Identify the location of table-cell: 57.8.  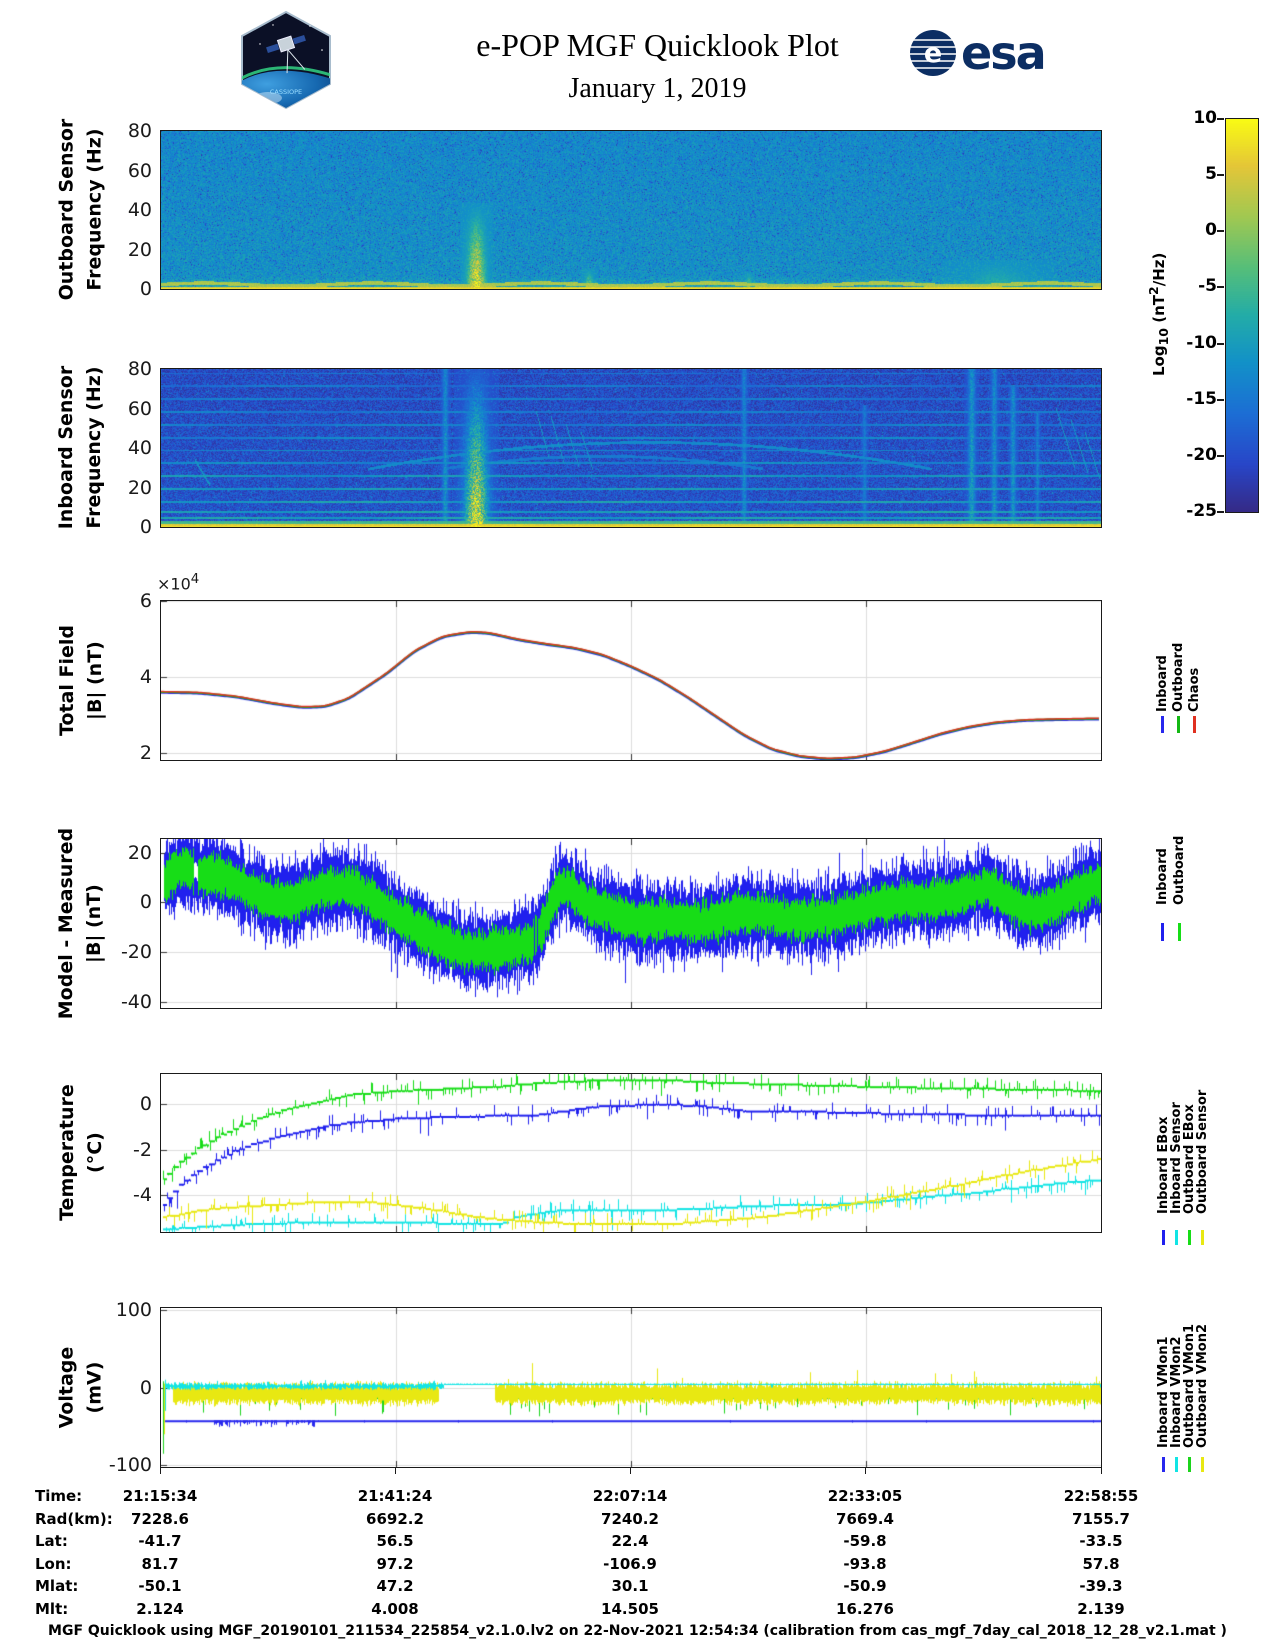
(1101, 1563).